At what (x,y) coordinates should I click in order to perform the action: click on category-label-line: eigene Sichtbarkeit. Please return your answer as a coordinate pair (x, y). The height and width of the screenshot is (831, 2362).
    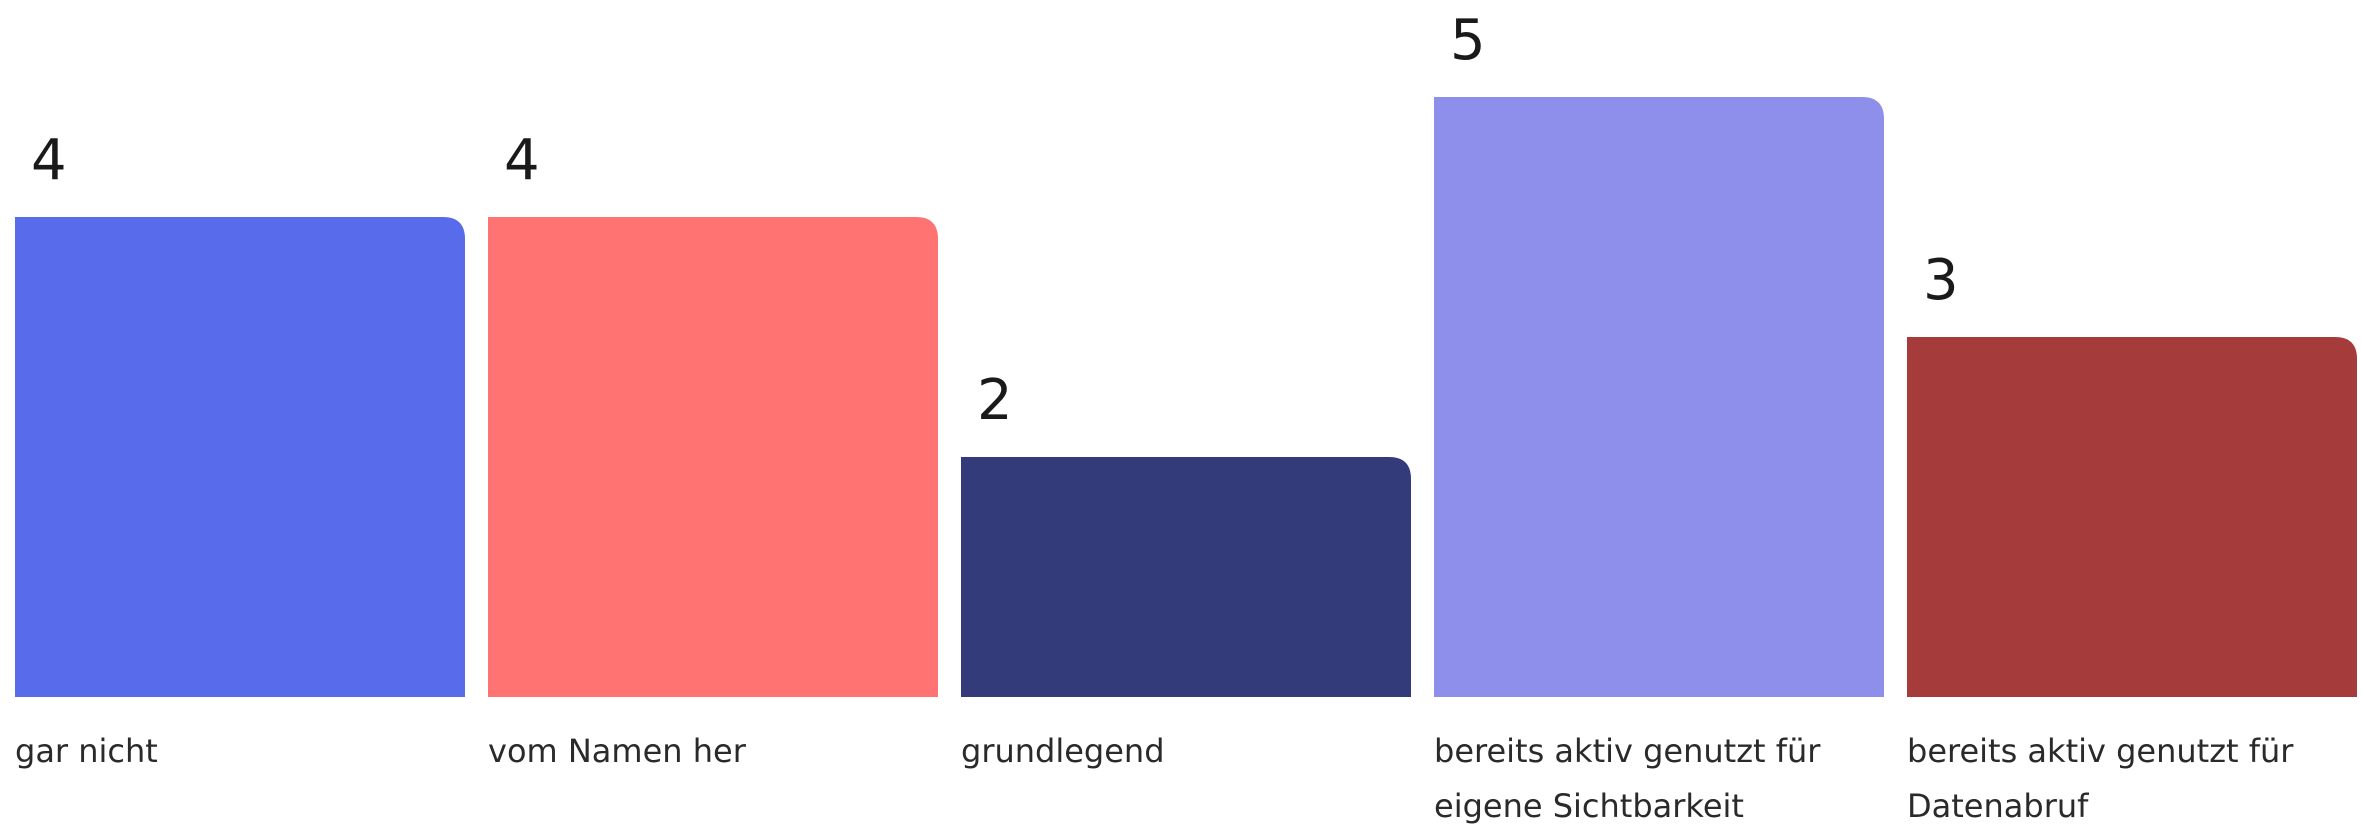
    Looking at the image, I should click on (1589, 806).